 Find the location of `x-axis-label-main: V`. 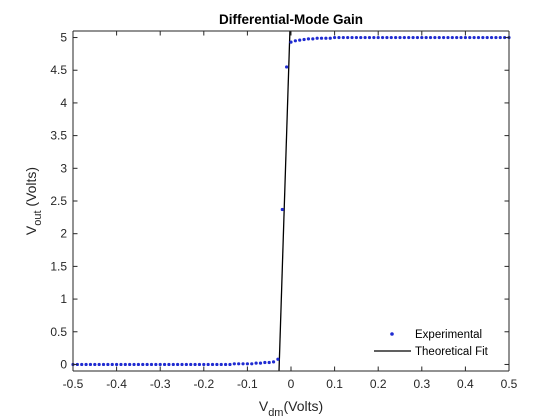

x-axis-label-main: V is located at coordinates (264, 406).